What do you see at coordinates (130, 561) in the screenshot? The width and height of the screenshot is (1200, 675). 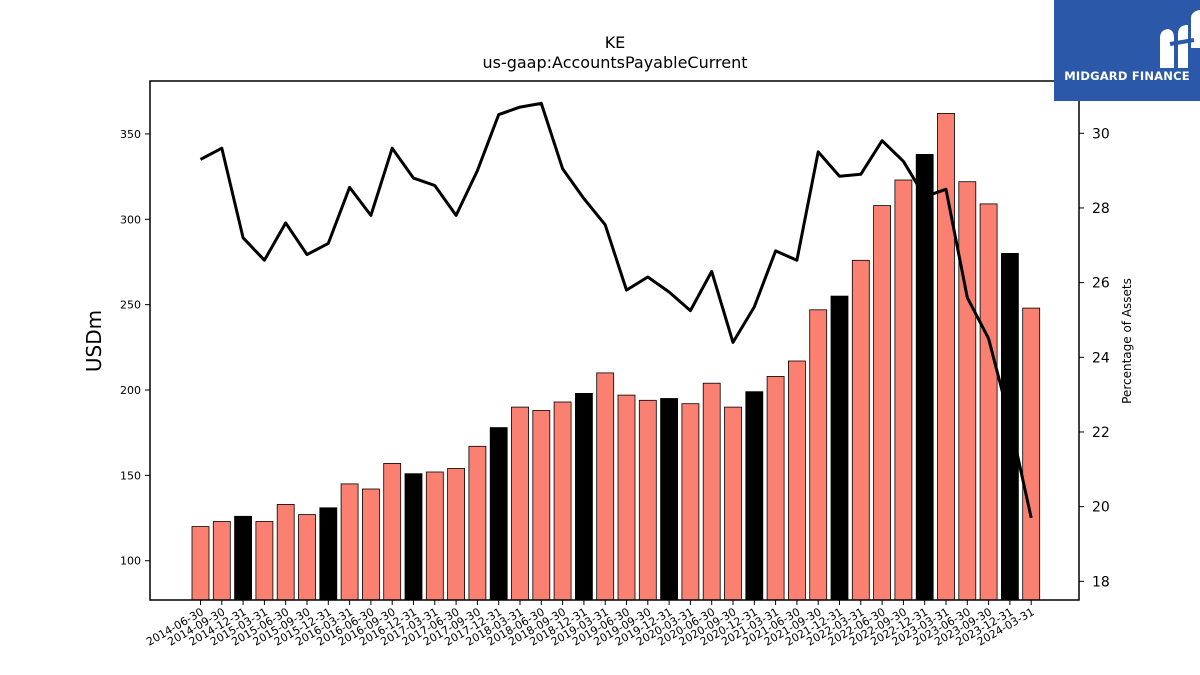 I see `y-tick-label: 100` at bounding box center [130, 561].